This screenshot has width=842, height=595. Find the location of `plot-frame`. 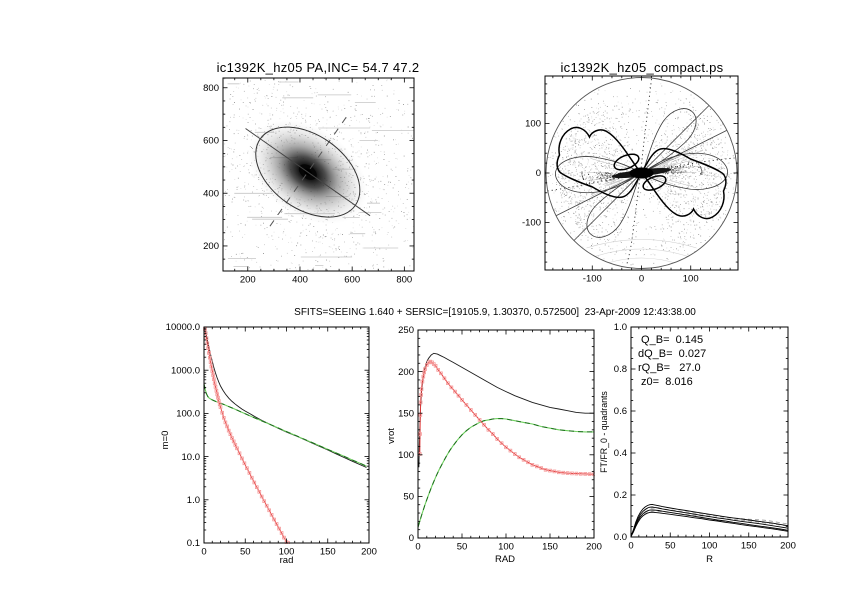

plot-frame is located at coordinates (506, 434).